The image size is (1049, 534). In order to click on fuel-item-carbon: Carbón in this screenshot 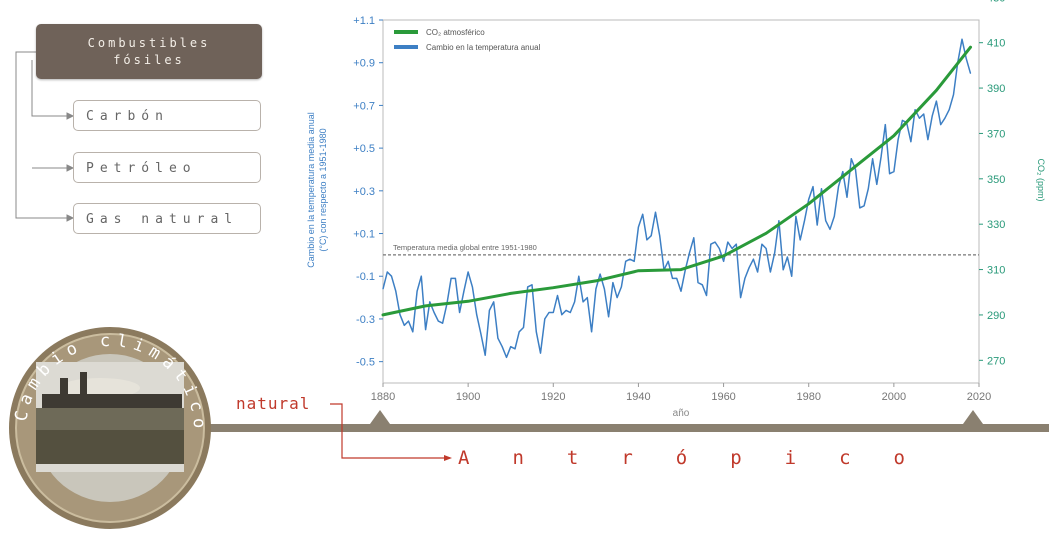, I will do `click(167, 115)`.